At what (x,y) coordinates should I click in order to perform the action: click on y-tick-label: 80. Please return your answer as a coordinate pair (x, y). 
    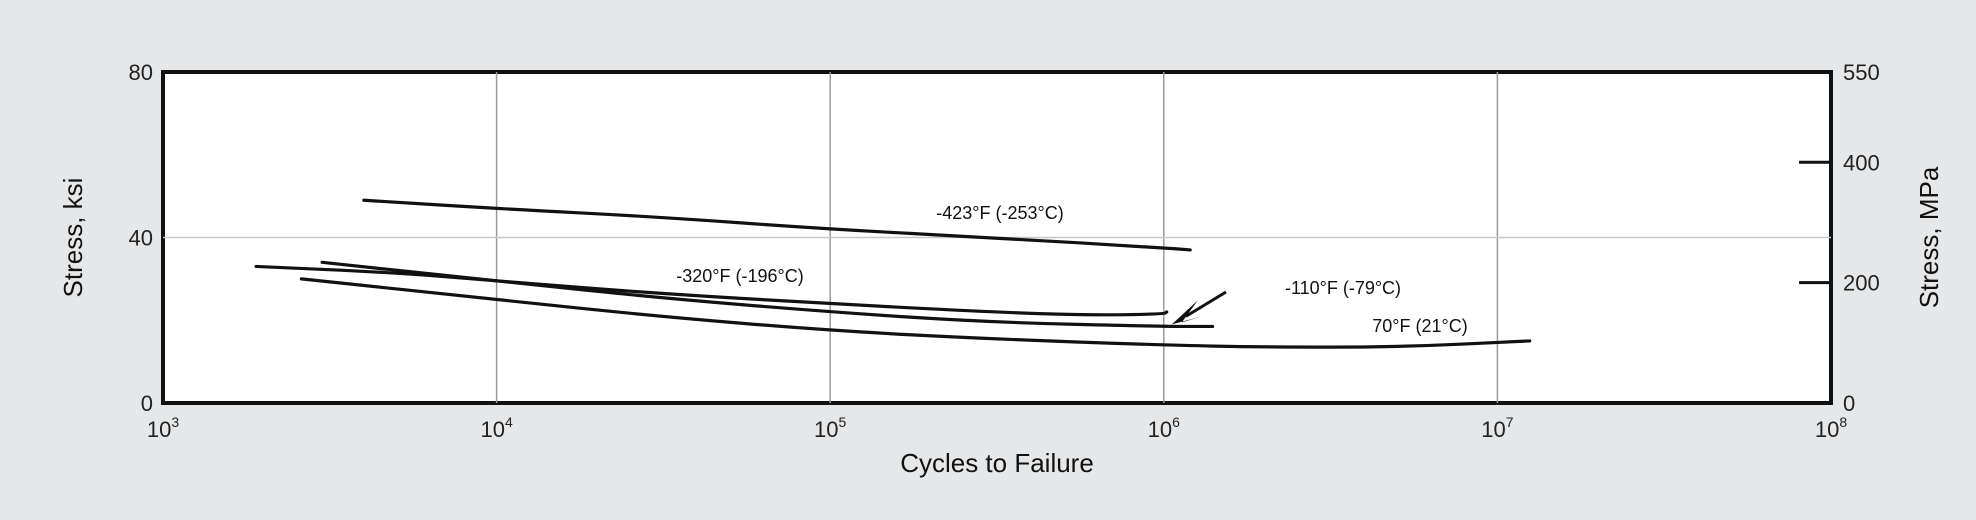
    Looking at the image, I should click on (141, 72).